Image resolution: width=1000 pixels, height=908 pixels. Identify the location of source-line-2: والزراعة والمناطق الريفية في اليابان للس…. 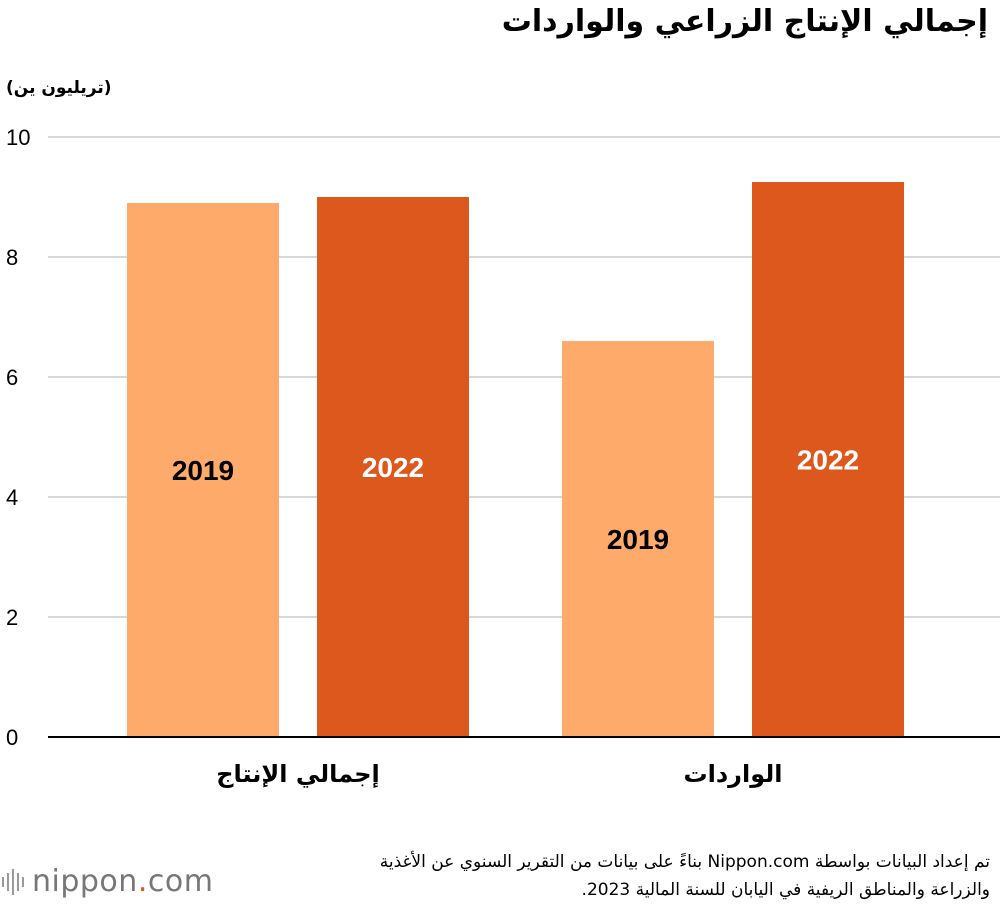
(785, 890).